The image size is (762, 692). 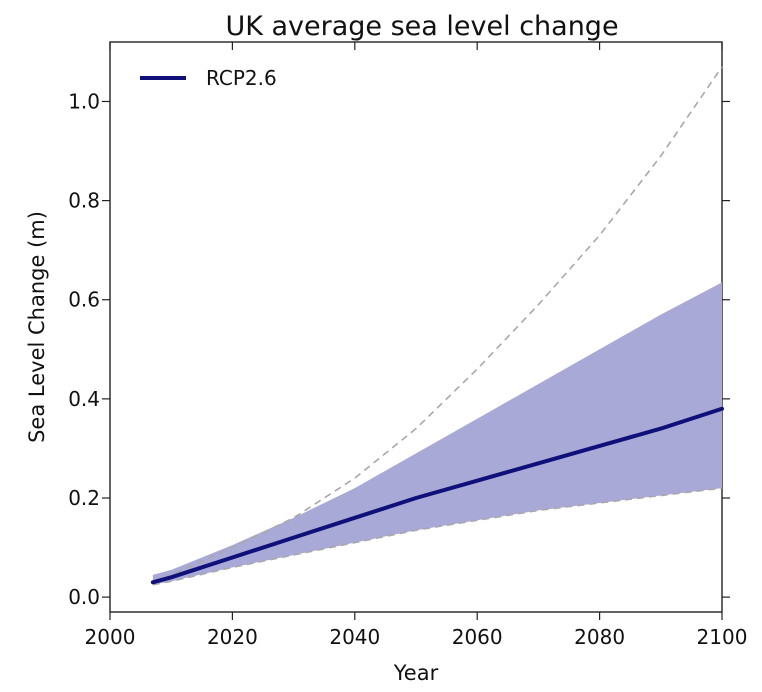 I want to click on x-tick-label-2100: 2100, so click(x=722, y=637).